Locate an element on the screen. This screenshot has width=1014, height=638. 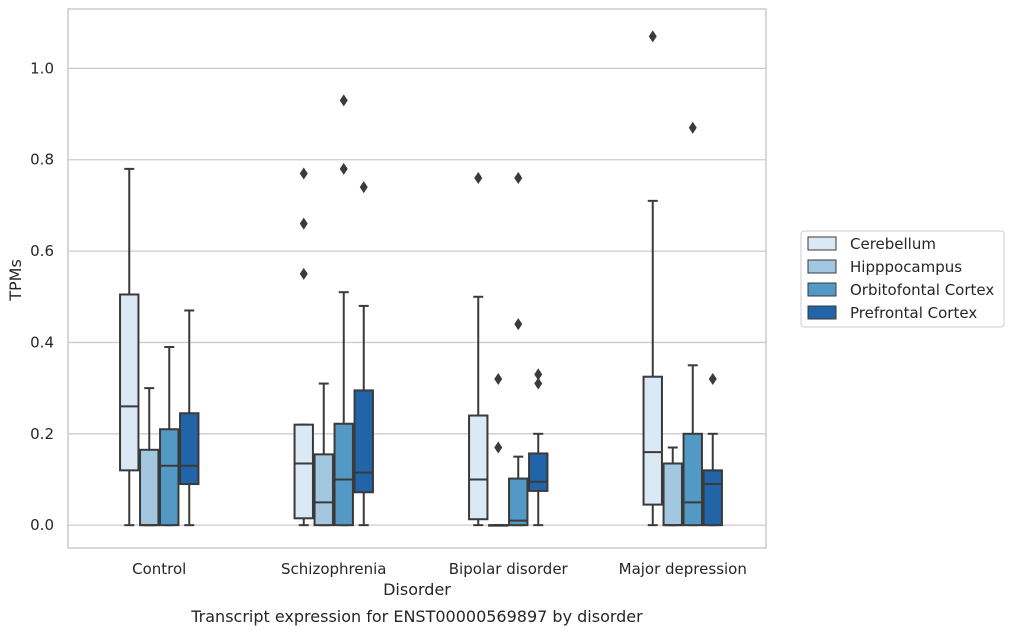
x-tick-label: Bipolar disorder is located at coordinates (509, 569).